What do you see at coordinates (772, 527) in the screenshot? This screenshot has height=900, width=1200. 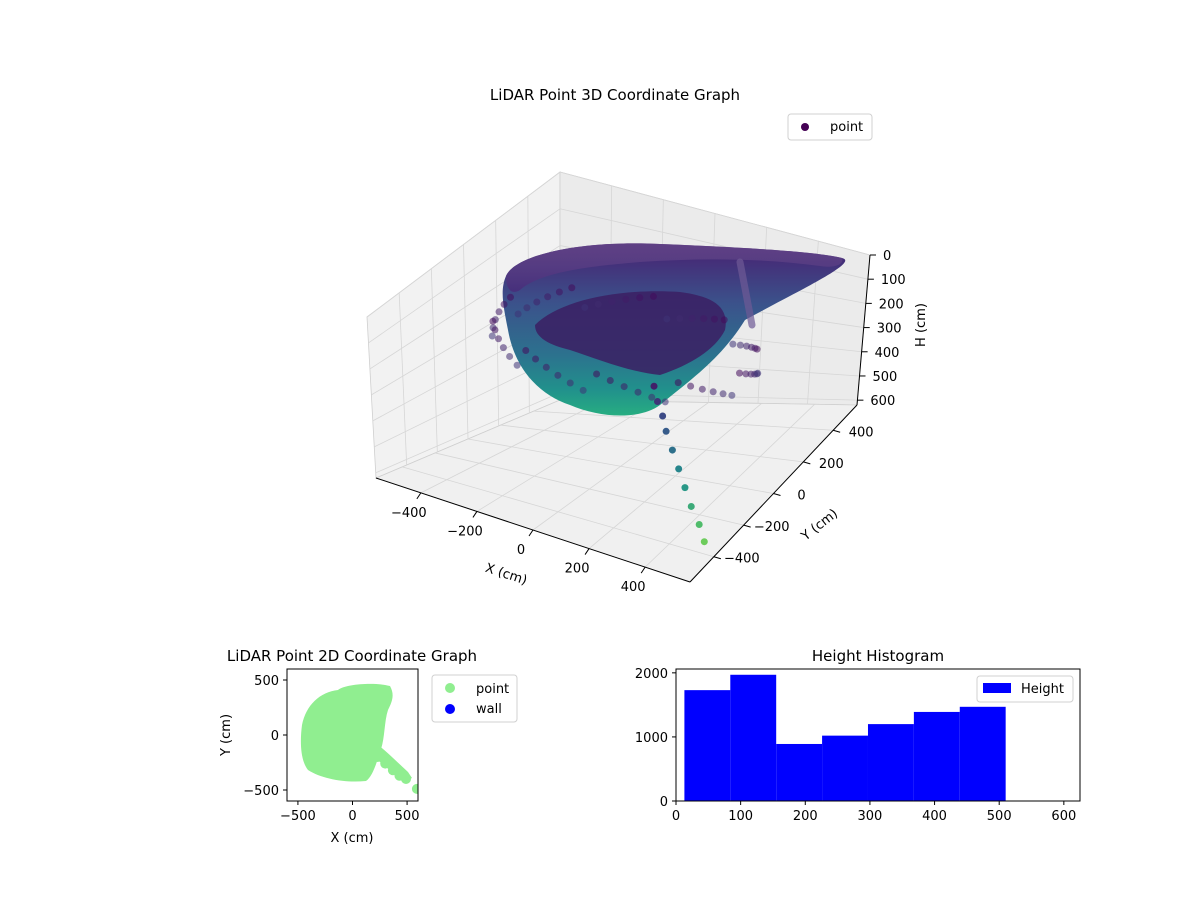 I see `y-axis-3d-tick-label: −200` at bounding box center [772, 527].